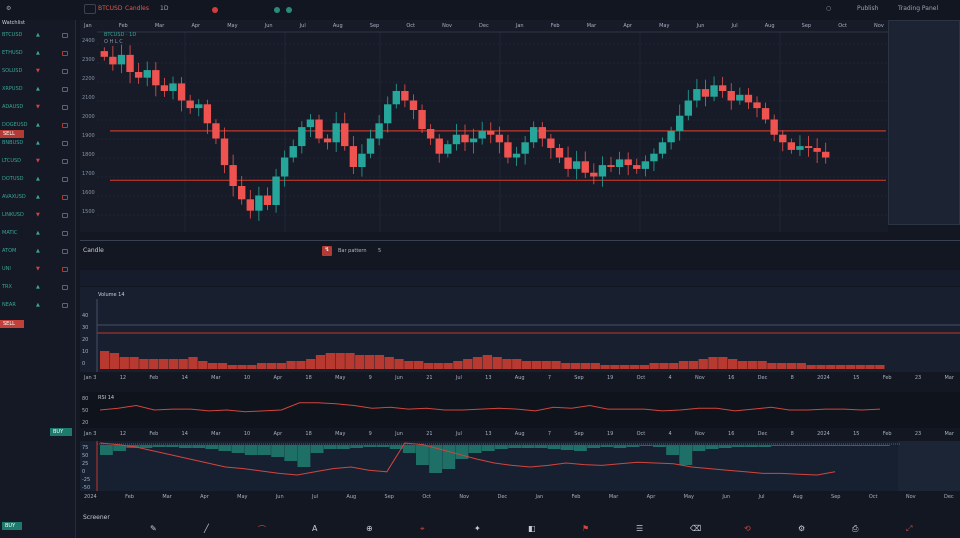  Describe the element at coordinates (520, 410) in the screenshot. I see `rsi-panel: 80 50 20 RSI 14` at that location.